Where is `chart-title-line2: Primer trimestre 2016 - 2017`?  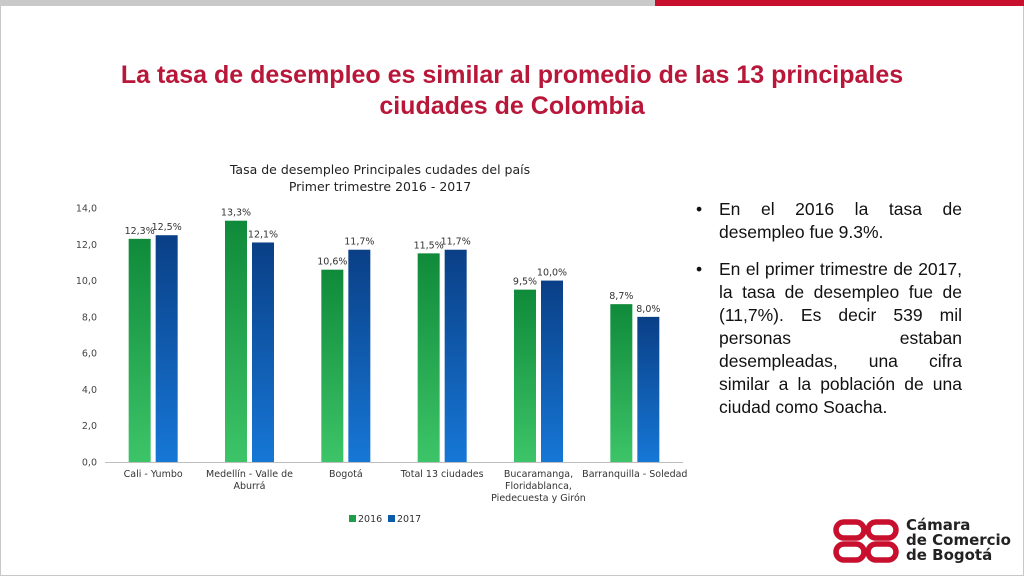 chart-title-line2: Primer trimestre 2016 - 2017 is located at coordinates (380, 186).